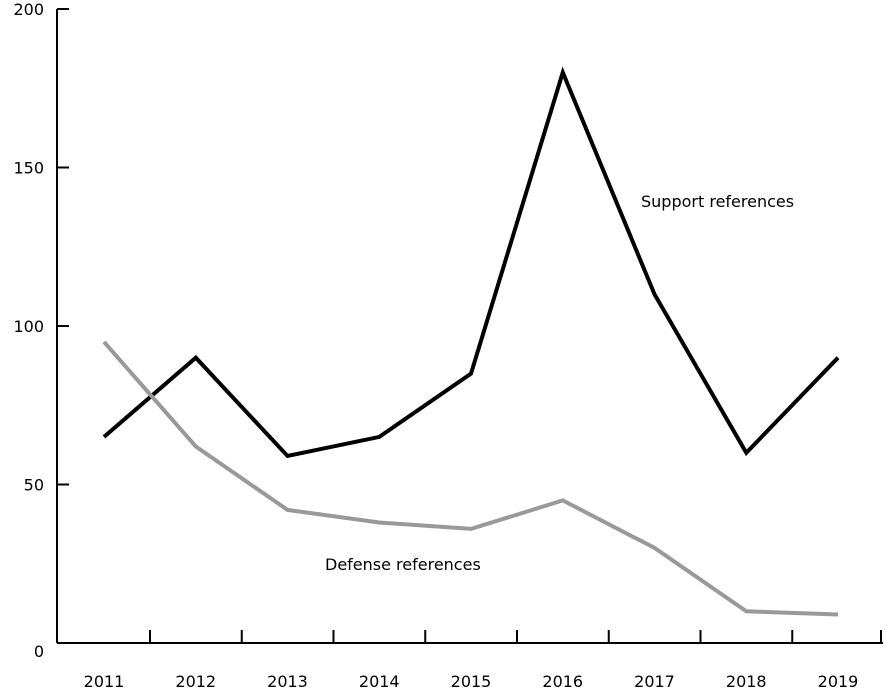 Image resolution: width=885 pixels, height=694 pixels. What do you see at coordinates (562, 681) in the screenshot?
I see `x-tick-label: 2016` at bounding box center [562, 681].